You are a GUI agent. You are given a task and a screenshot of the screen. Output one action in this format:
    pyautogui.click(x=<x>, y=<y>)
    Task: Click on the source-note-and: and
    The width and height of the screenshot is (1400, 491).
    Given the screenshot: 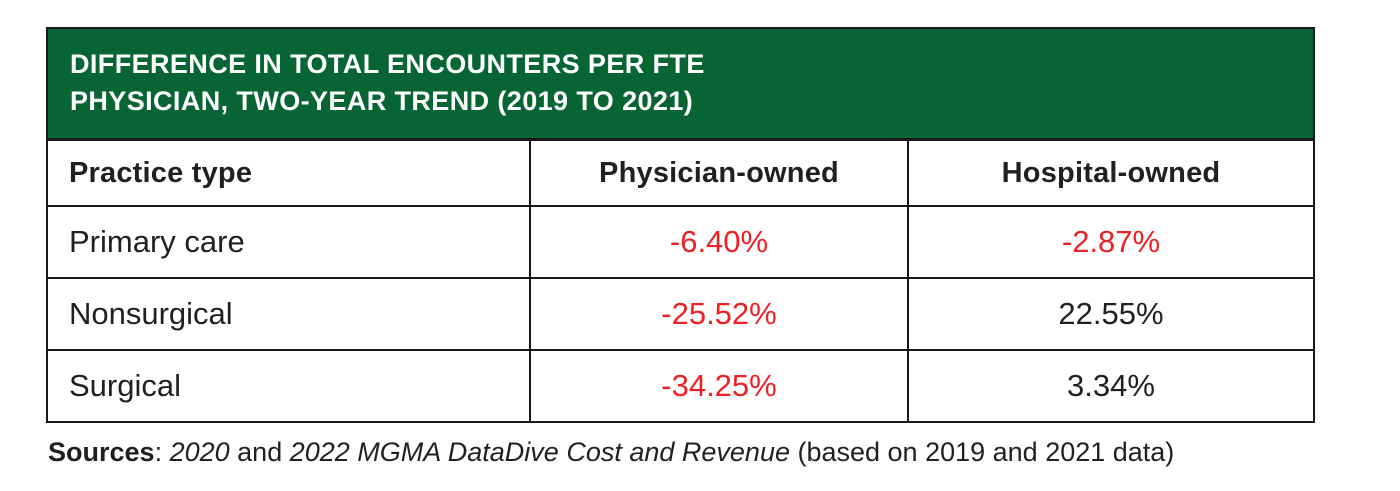 What is the action you would take?
    pyautogui.click(x=259, y=452)
    